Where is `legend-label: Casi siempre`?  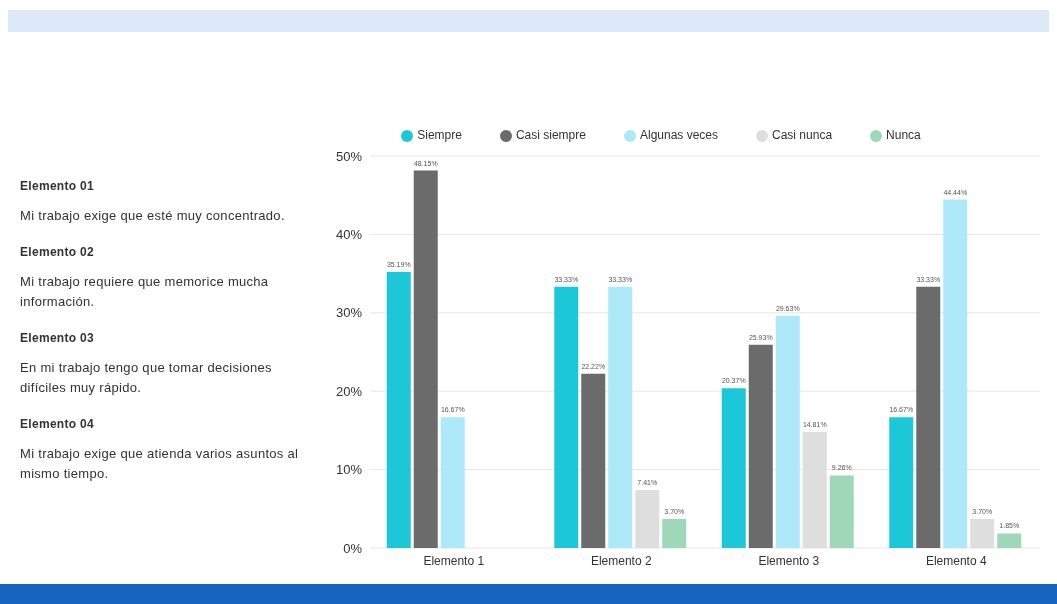 legend-label: Casi siempre is located at coordinates (550, 135).